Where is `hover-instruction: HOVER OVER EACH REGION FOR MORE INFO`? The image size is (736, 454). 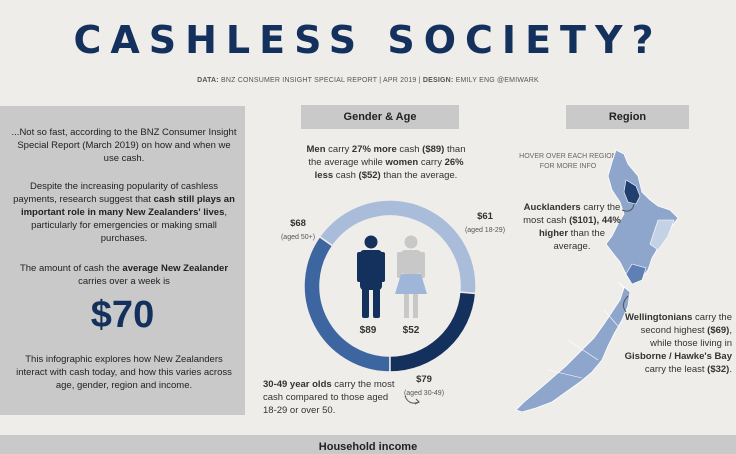
hover-instruction: HOVER OVER EACH REGION FOR MORE INFO is located at coordinates (568, 161).